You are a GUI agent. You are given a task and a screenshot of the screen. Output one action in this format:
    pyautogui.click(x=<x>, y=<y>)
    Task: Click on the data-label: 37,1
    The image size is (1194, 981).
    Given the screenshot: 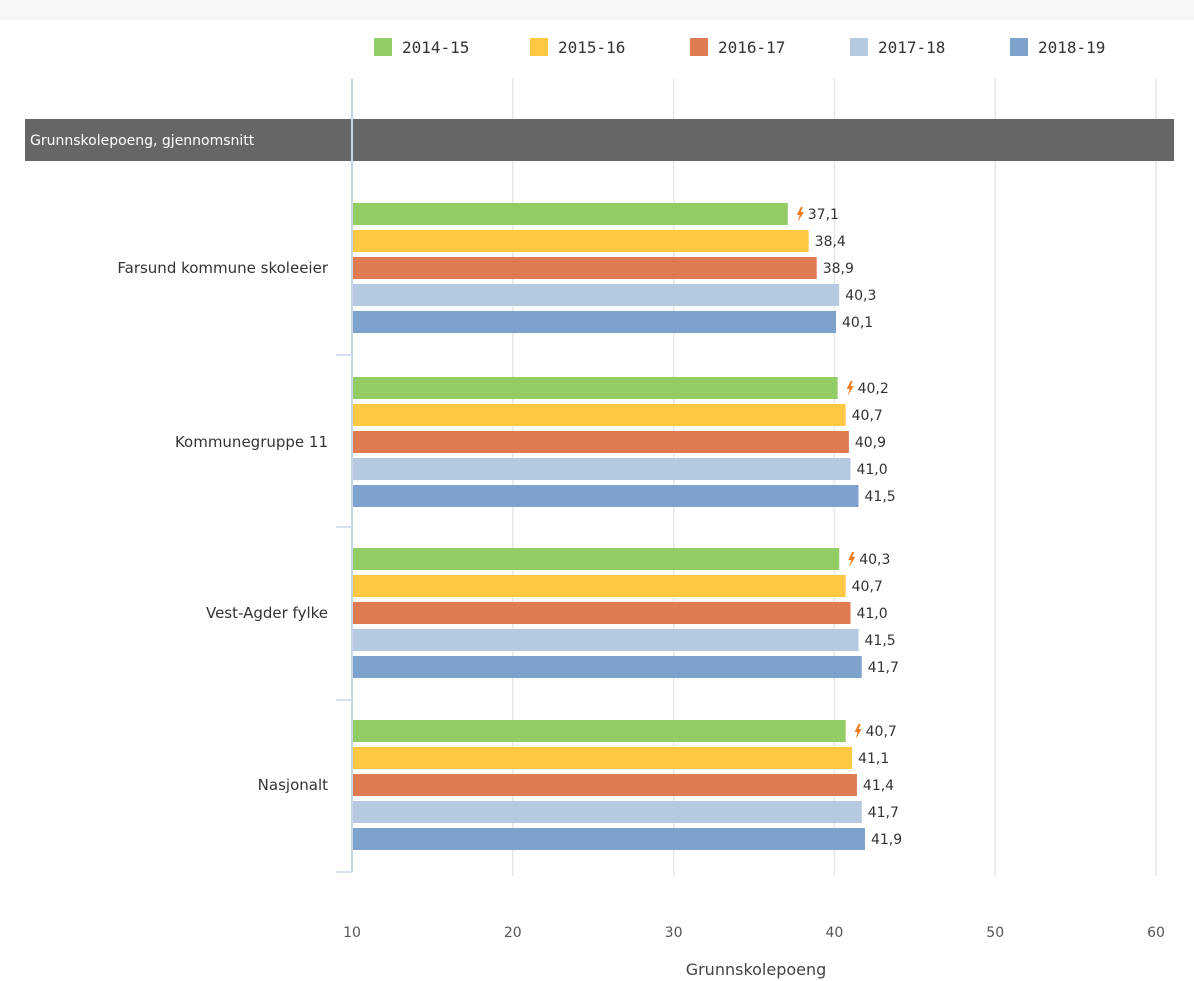 What is the action you would take?
    pyautogui.click(x=823, y=215)
    